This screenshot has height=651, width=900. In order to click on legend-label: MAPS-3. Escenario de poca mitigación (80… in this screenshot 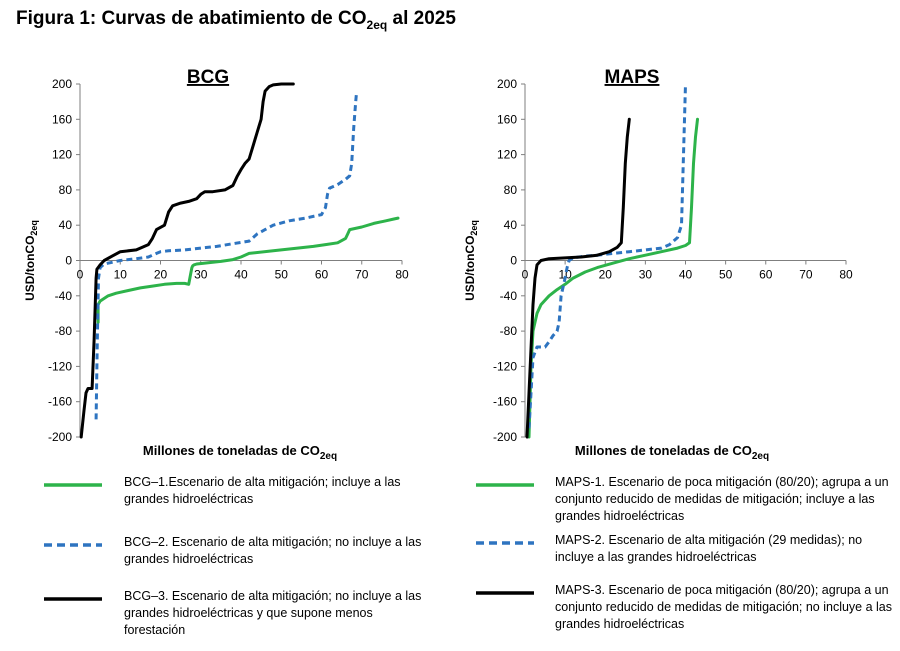, I will do `click(724, 607)`.